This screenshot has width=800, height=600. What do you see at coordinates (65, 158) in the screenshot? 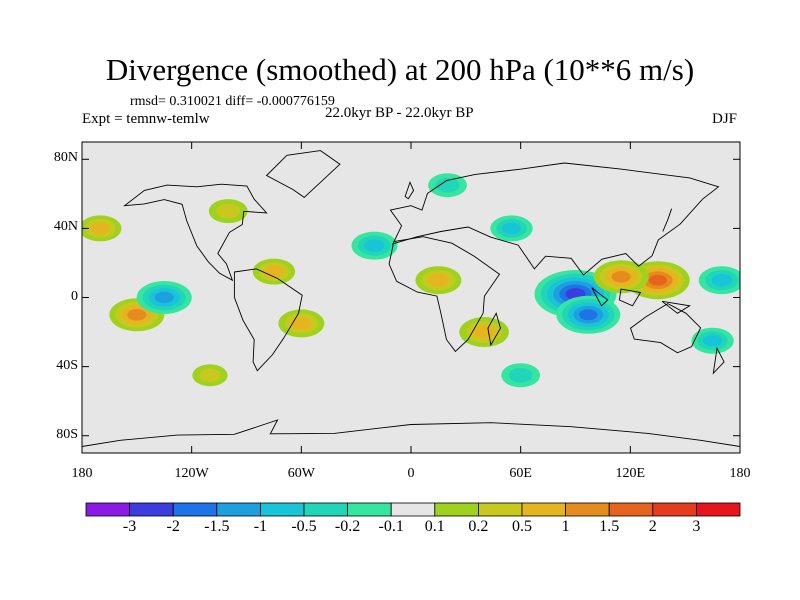
I see `y-tick-label: 80N` at bounding box center [65, 158].